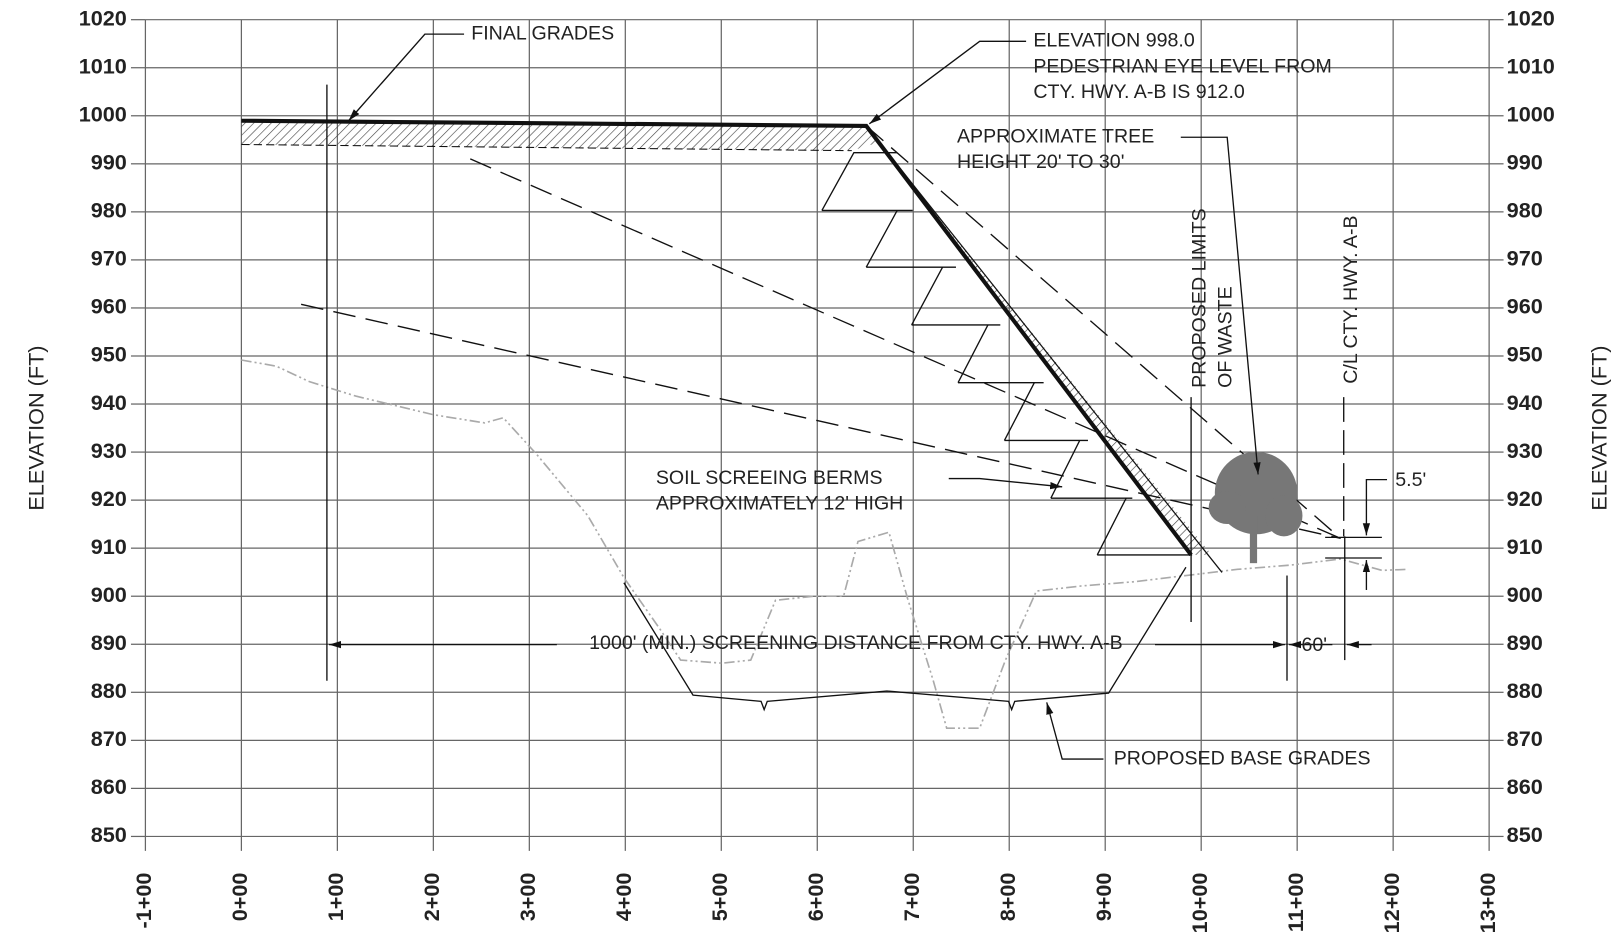 The image size is (1617, 951). Describe the element at coordinates (143, 901) in the screenshot. I see `x-tick-label: -1+00` at that location.